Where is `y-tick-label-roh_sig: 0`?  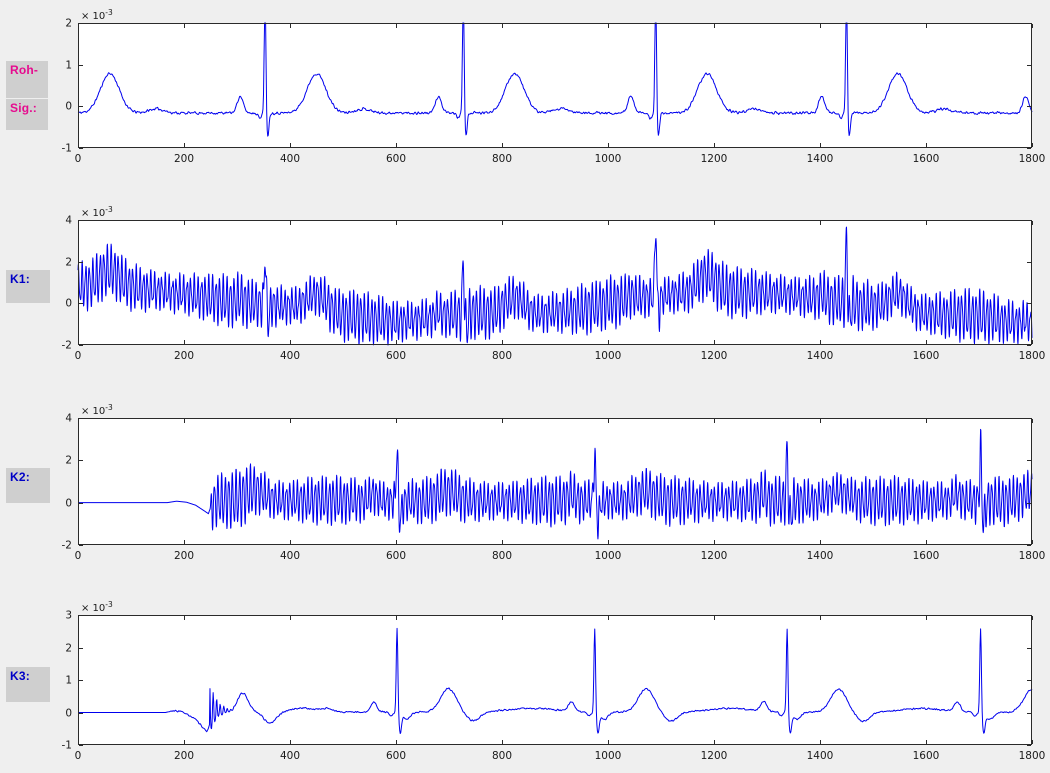
y-tick-label-roh_sig: 0 is located at coordinates (68, 107).